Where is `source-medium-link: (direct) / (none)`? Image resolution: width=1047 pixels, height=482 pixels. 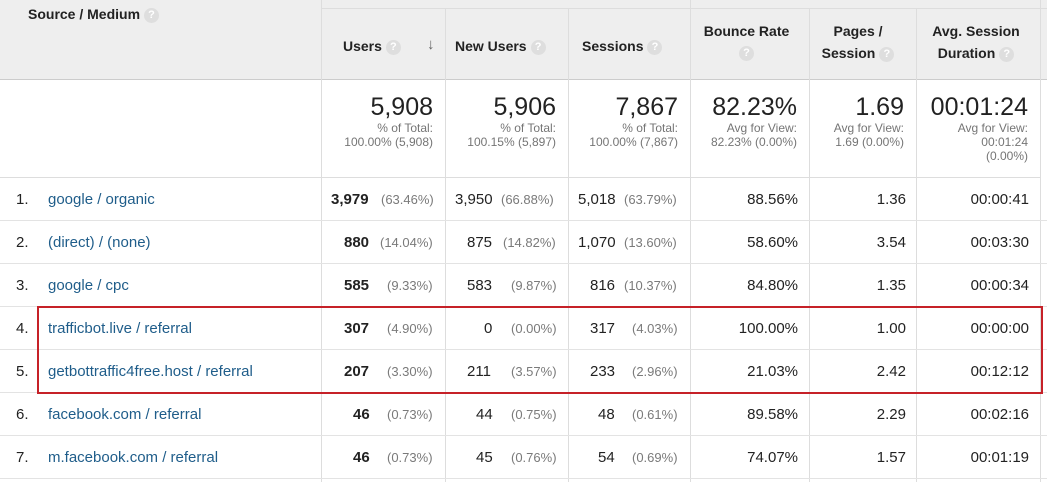 source-medium-link: (direct) / (none) is located at coordinates (99, 242).